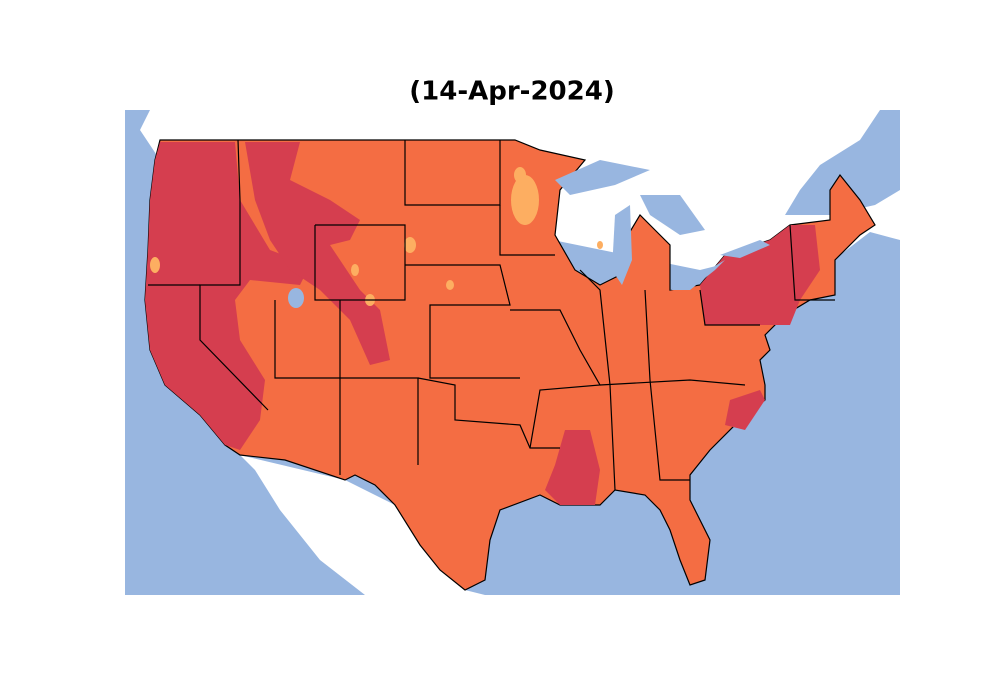 Image resolution: width=1000 pixels, height=700 pixels. Describe the element at coordinates (317, 253) in the screenshot. I see `red-rockies` at that location.